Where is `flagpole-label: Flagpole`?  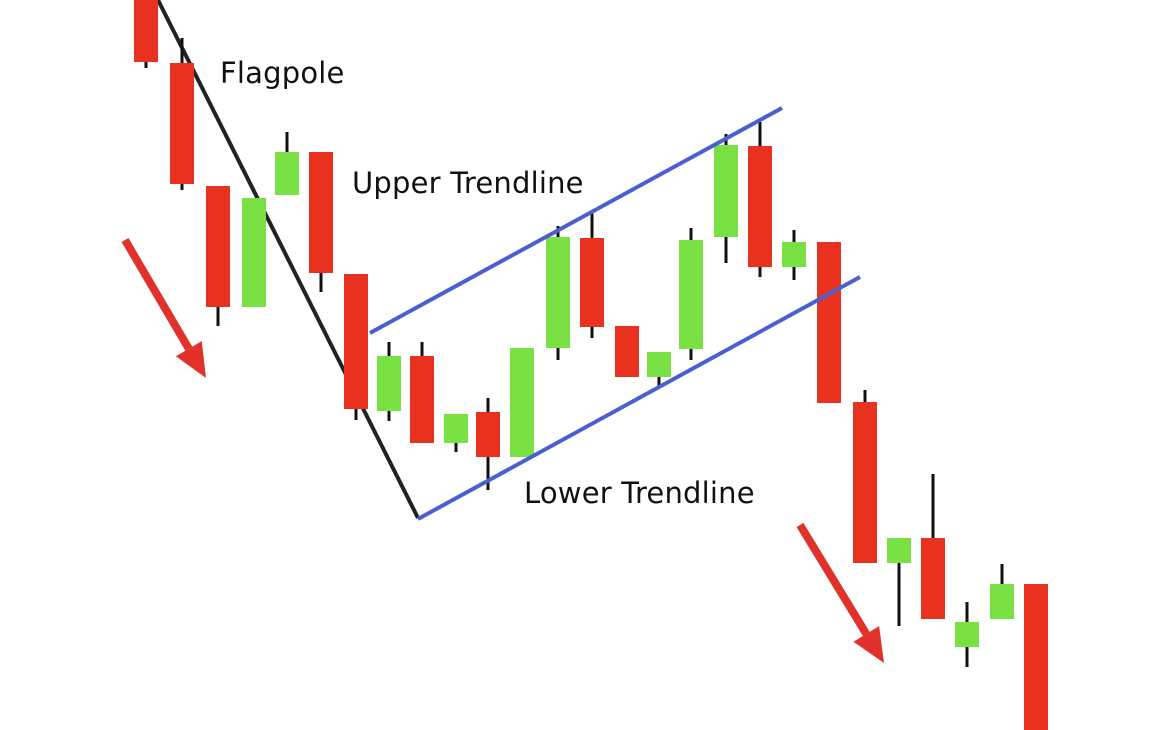
flagpole-label: Flagpole is located at coordinates (282, 73).